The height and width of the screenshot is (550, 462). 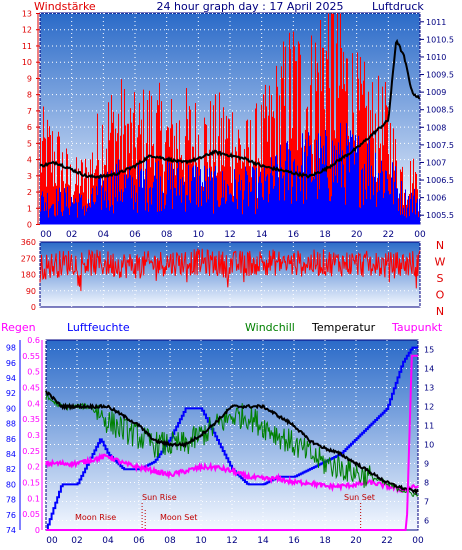 What do you see at coordinates (27, 62) in the screenshot?
I see `wind-tick-label: 10` at bounding box center [27, 62].